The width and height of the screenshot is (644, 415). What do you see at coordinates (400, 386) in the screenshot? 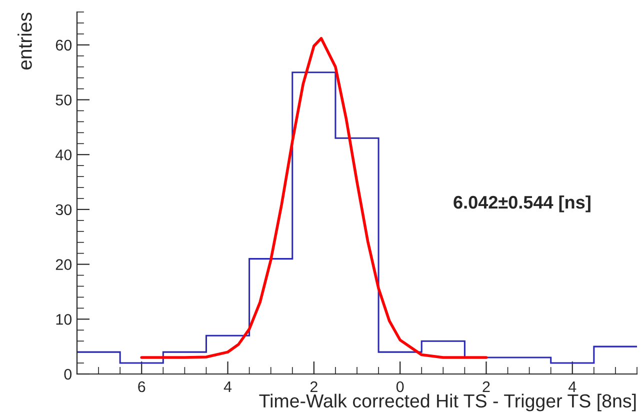
I see `x-tick-label: 0` at bounding box center [400, 386].